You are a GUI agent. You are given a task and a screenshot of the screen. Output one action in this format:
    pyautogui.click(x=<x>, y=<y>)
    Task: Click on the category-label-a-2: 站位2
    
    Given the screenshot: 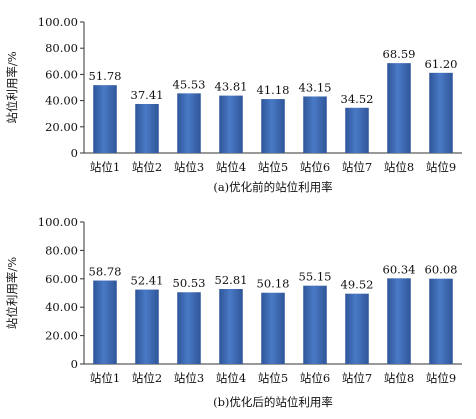 What is the action you would take?
    pyautogui.click(x=147, y=167)
    